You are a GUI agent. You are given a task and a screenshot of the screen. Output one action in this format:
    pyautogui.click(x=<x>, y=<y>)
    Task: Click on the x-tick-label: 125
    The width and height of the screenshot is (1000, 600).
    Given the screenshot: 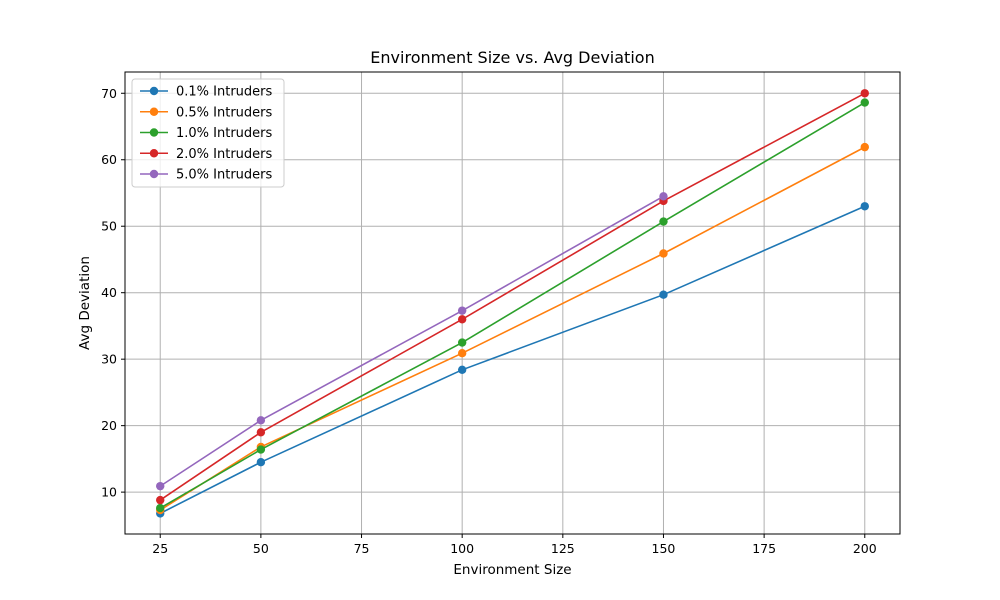 What is the action you would take?
    pyautogui.click(x=563, y=548)
    